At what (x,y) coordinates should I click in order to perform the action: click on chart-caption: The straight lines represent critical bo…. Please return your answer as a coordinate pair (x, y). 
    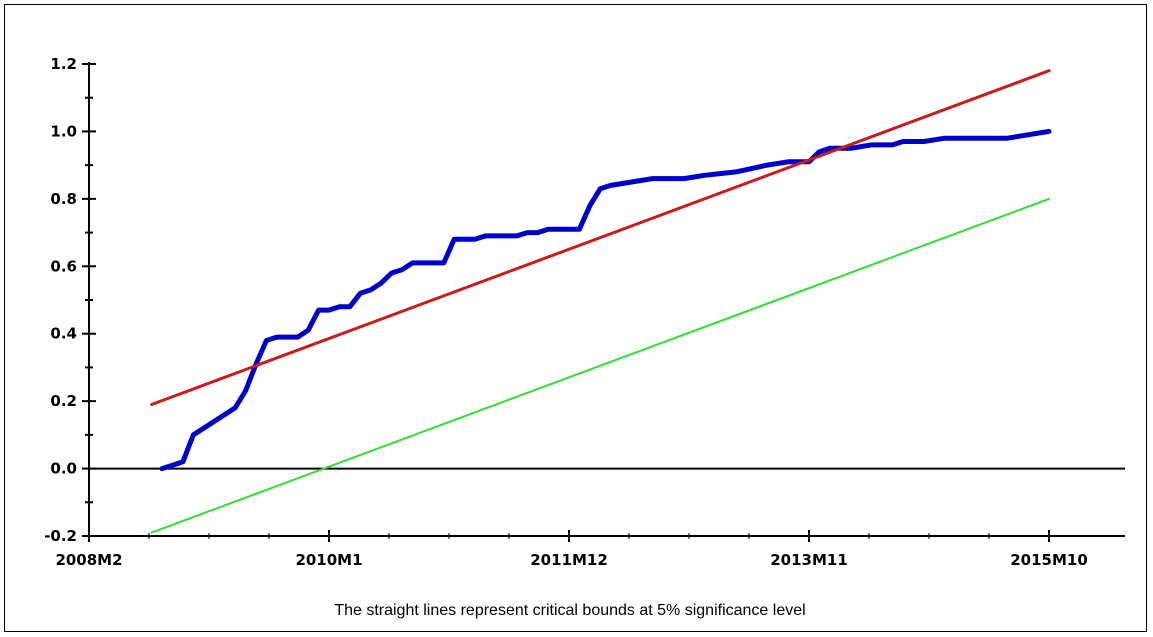
    Looking at the image, I should click on (569, 610).